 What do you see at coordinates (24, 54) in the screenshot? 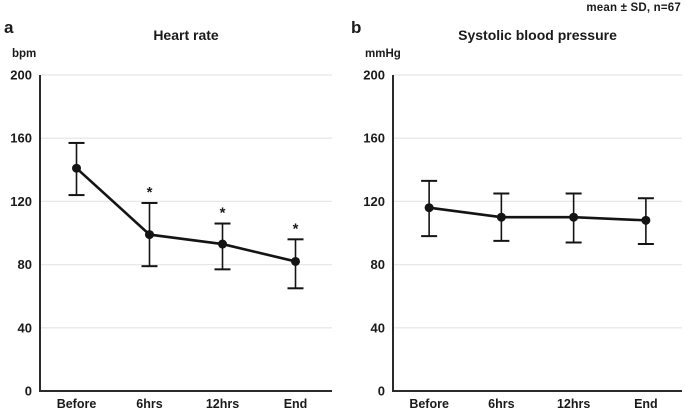
I see `axis-unit-label: bpm` at bounding box center [24, 54].